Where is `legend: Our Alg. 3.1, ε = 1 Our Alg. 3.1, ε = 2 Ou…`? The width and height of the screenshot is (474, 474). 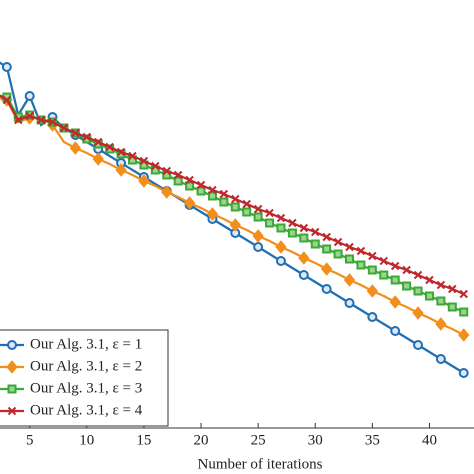 legend: Our Alg. 3.1, ε = 1 Our Alg. 3.1, ε = 2 Ou… is located at coordinates (84, 378).